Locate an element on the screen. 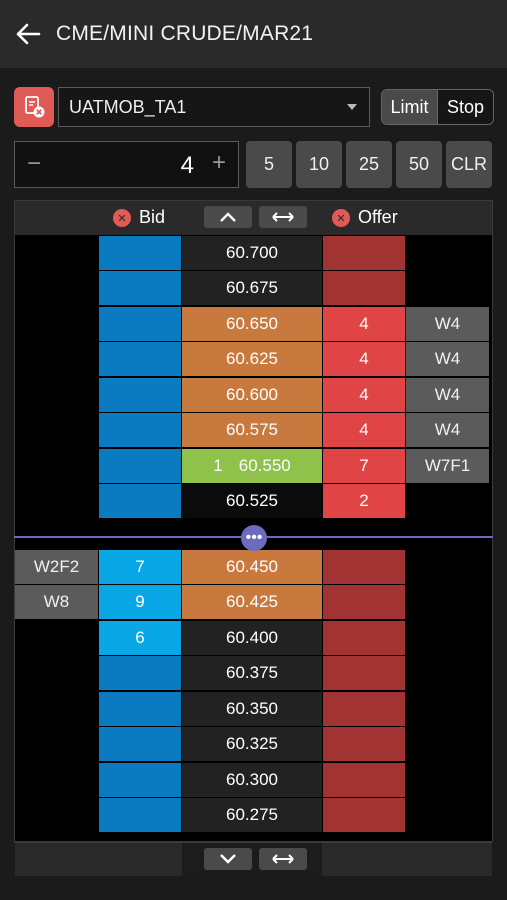 Image resolution: width=507 pixels, height=900 pixels. ladder-row: 60.575 4 W4 is located at coordinates (253, 430).